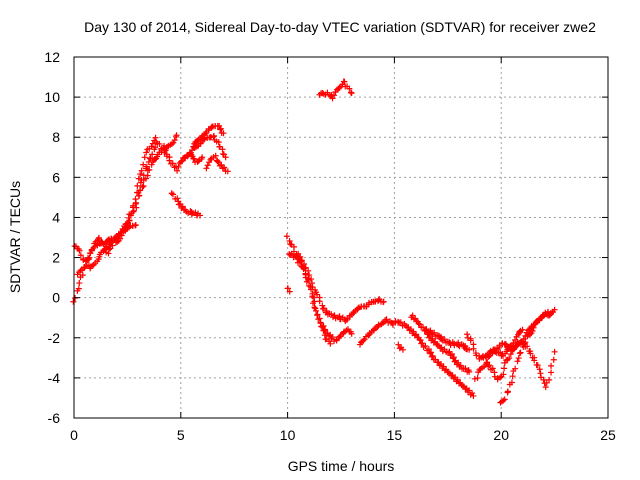  Describe the element at coordinates (95, 256) in the screenshot. I see `series-arc3` at that location.